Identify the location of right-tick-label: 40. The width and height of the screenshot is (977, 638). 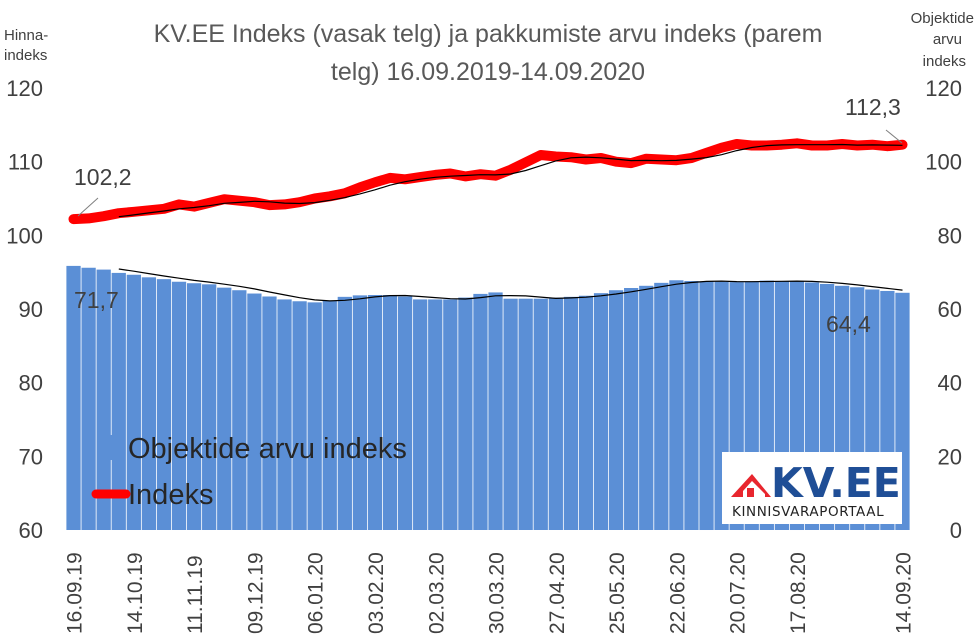
(950, 383).